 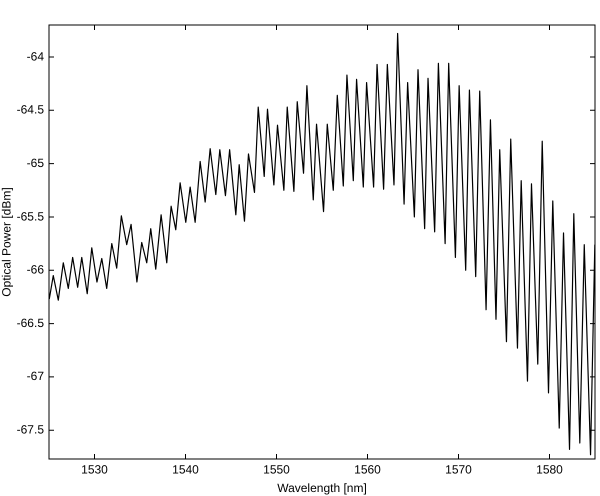 What do you see at coordinates (458, 469) in the screenshot?
I see `x-tick-label: 1570` at bounding box center [458, 469].